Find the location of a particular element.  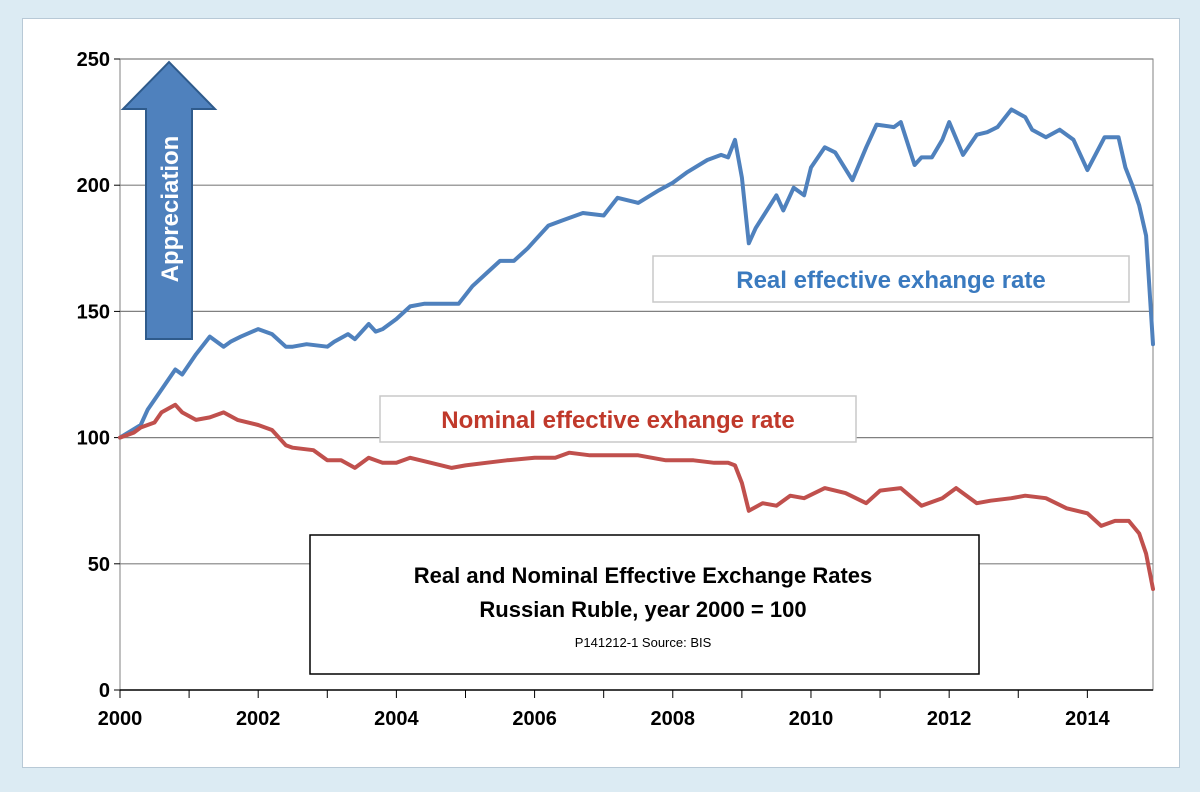

legend-real-label: Real effective exhange rate is located at coordinates (890, 280).